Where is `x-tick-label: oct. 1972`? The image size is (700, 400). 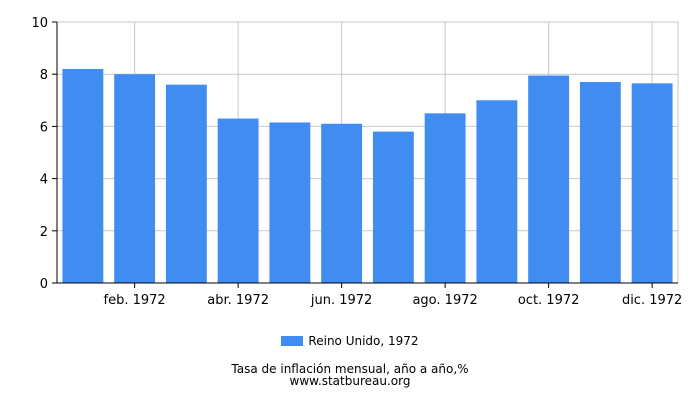 x-tick-label: oct. 1972 is located at coordinates (549, 300).